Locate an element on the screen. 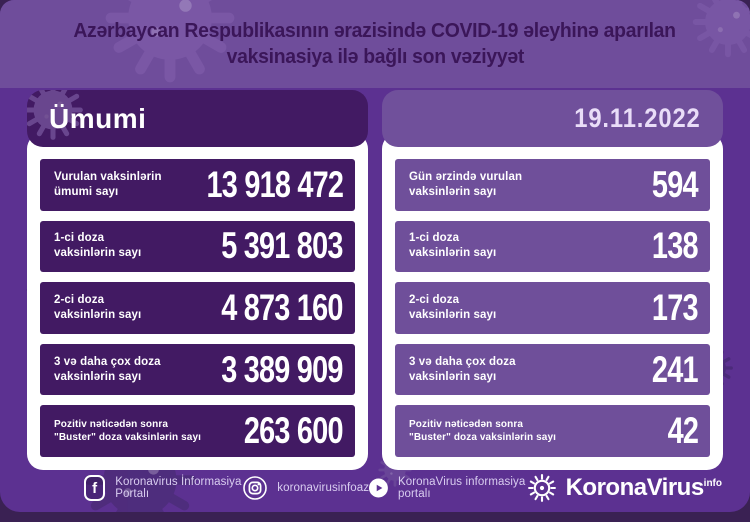 The height and width of the screenshot is (522, 750). facebook-link: f Koronavirus İnformasiya Portalı is located at coordinates (163, 488).